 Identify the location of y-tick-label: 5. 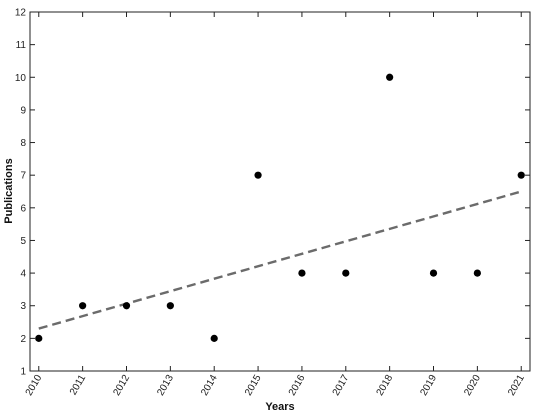
(23, 241).